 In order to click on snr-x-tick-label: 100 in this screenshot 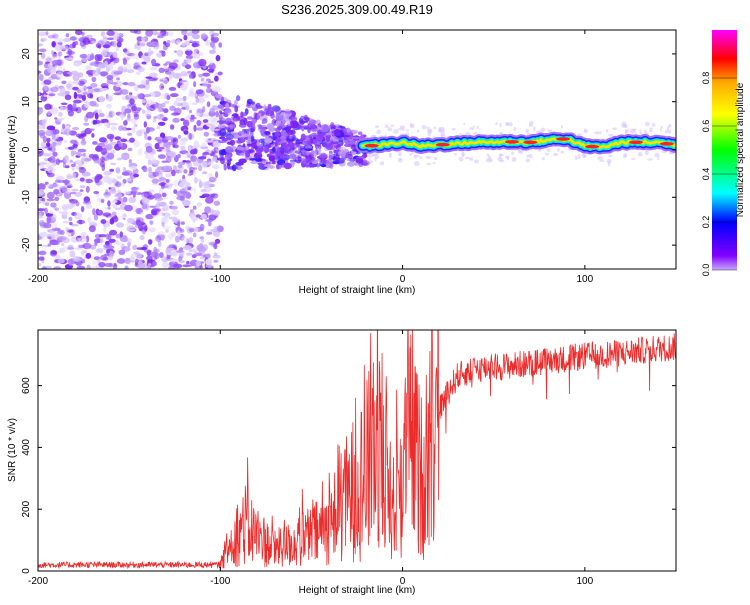, I will do `click(585, 581)`.